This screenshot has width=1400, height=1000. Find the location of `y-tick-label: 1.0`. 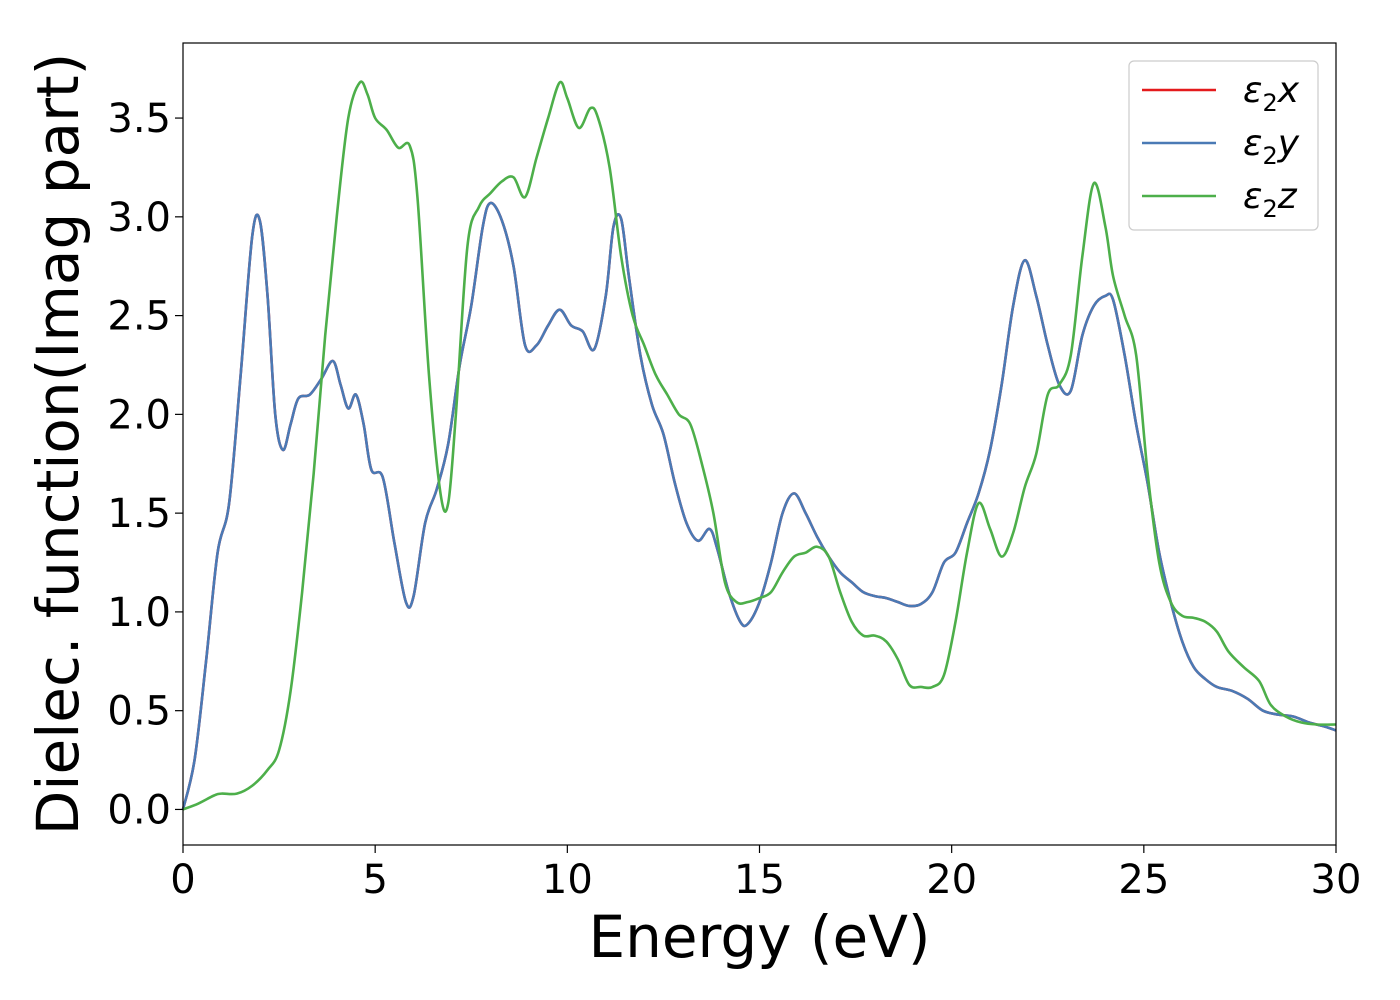

y-tick-label: 1.0 is located at coordinates (139, 613).